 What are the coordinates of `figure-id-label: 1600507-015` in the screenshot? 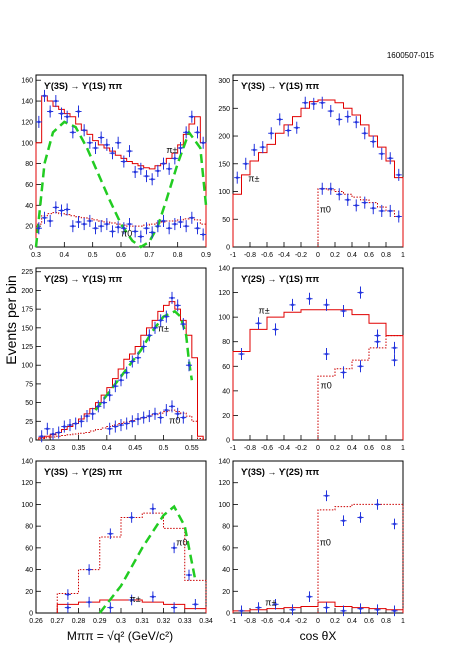 It's located at (411, 55).